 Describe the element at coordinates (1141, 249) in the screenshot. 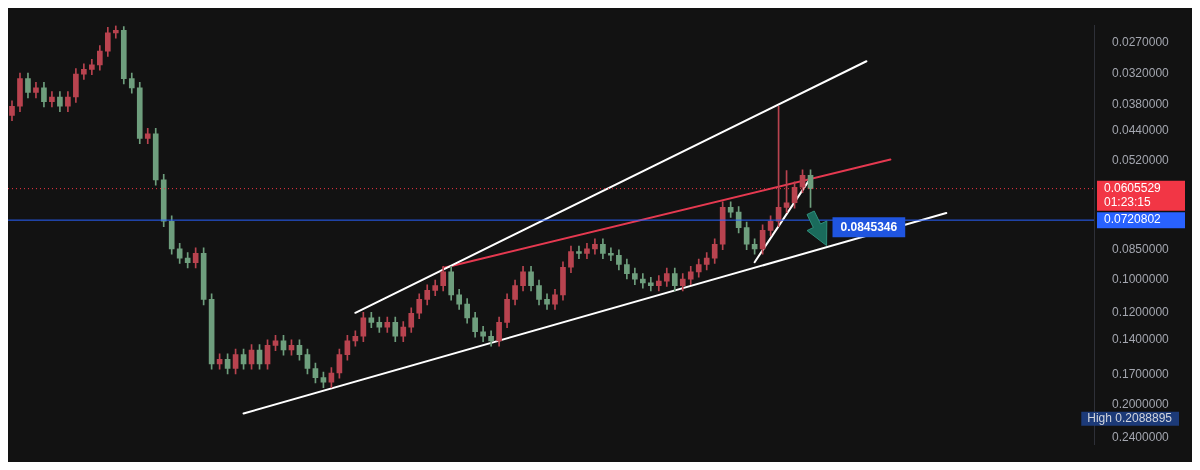

I see `y-tick-label: 0.0850000` at that location.